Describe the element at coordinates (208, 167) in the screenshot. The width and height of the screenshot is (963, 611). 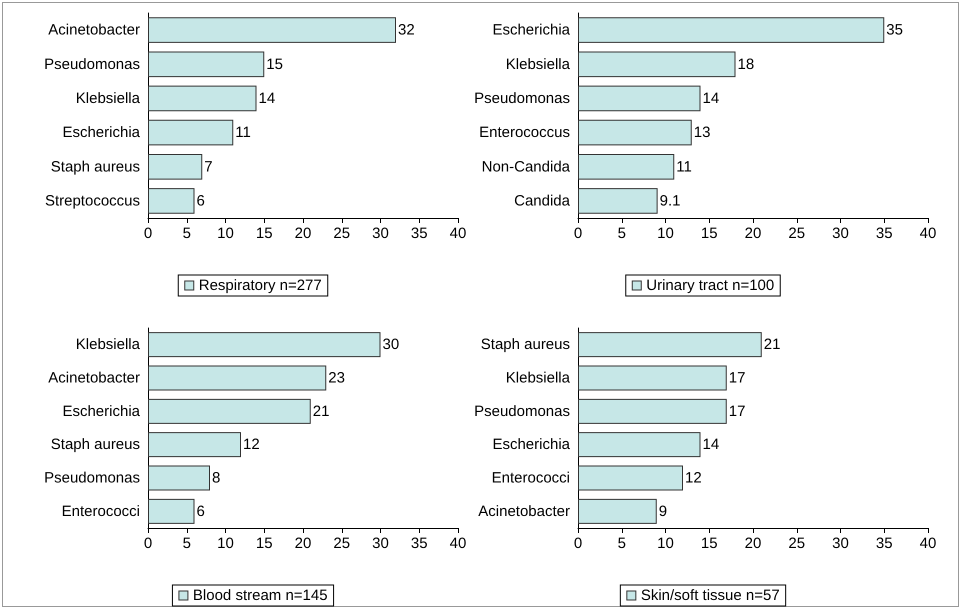
I see `data-label: 7` at that location.